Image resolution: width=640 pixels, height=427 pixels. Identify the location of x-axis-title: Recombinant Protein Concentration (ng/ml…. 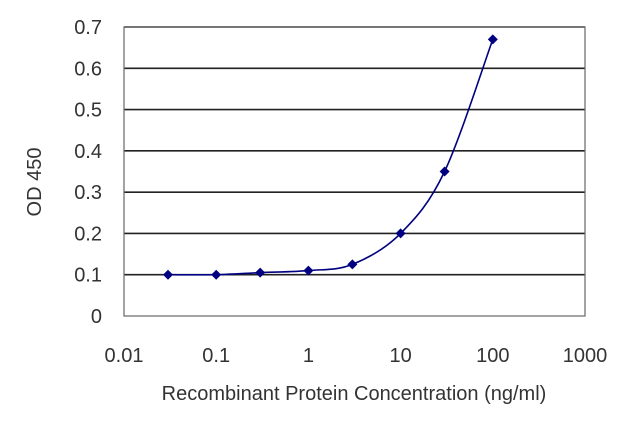
(354, 394).